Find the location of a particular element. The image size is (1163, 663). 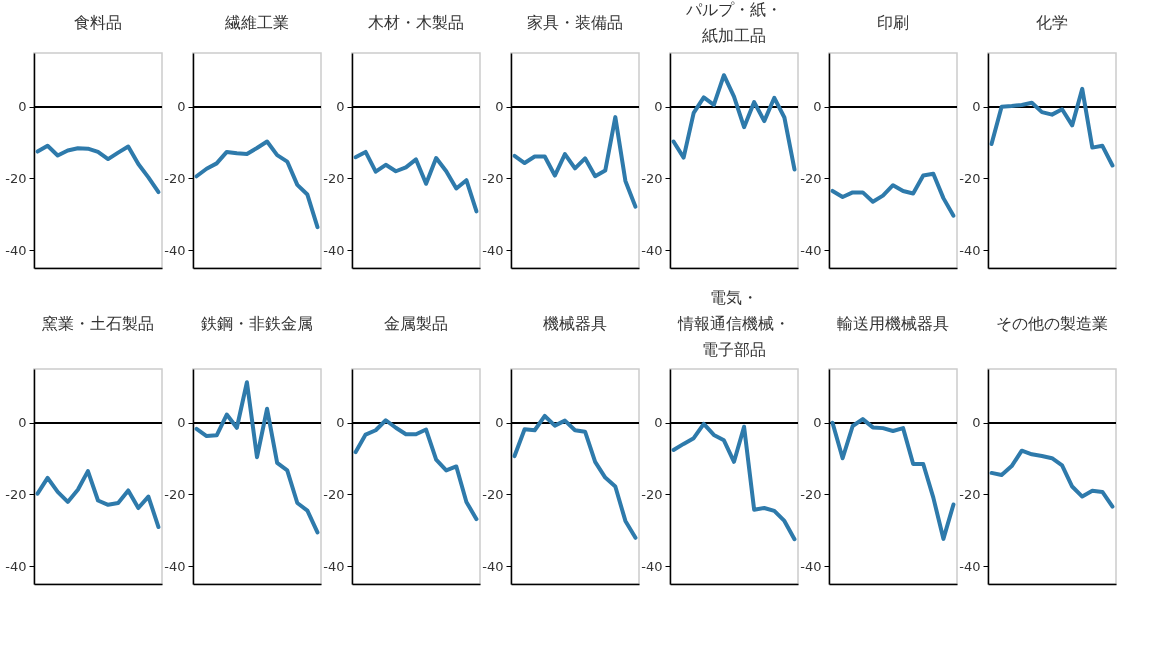

chart-title: 化学 is located at coordinates (1052, 22).